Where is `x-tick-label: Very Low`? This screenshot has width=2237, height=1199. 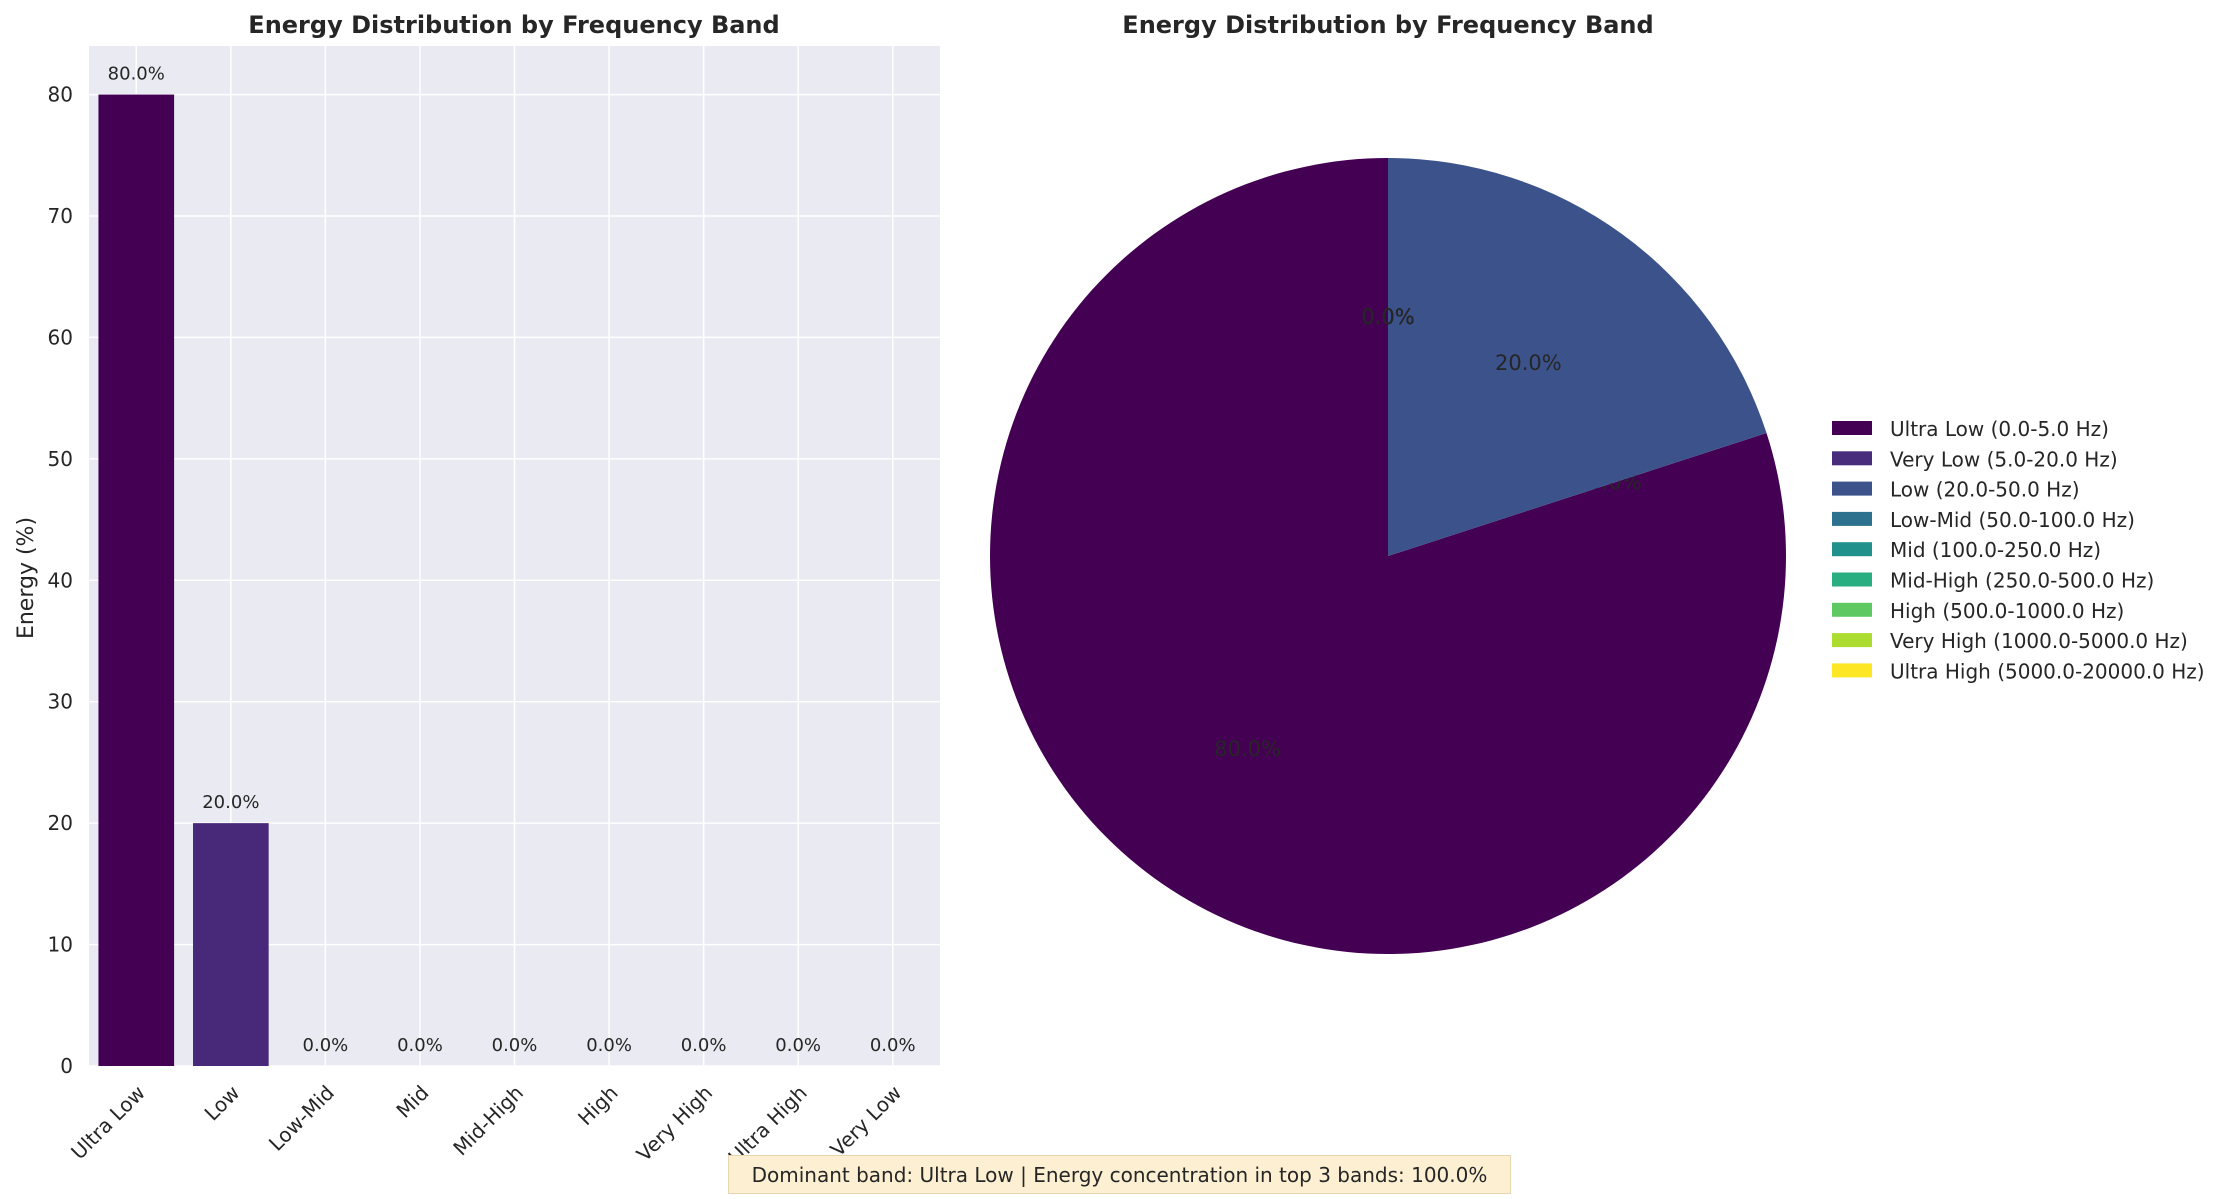
x-tick-label: Very Low is located at coordinates (865, 1121).